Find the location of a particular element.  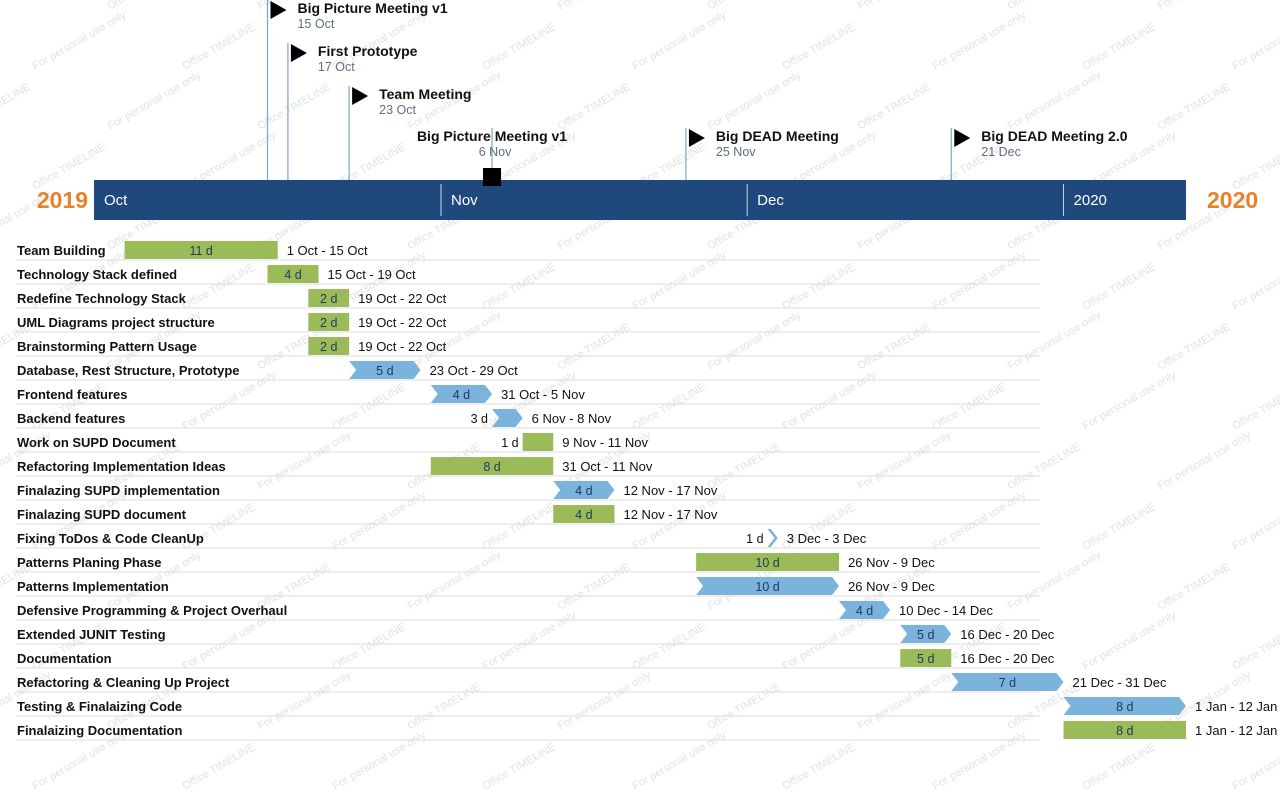

milestone-date: 15 Oct is located at coordinates (315, 24).